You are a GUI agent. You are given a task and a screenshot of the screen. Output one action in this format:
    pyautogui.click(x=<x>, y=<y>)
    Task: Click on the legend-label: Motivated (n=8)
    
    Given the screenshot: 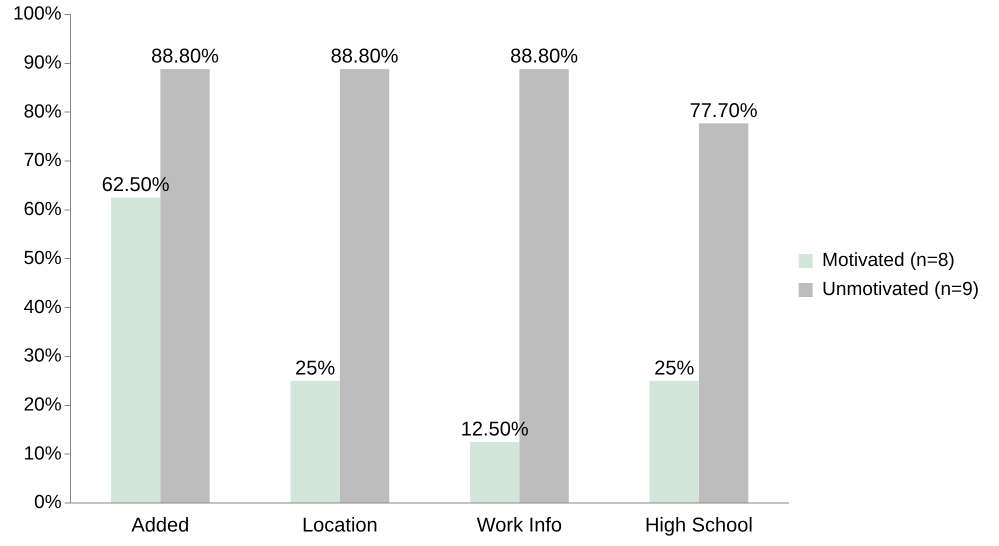 What is the action you would take?
    pyautogui.click(x=888, y=261)
    